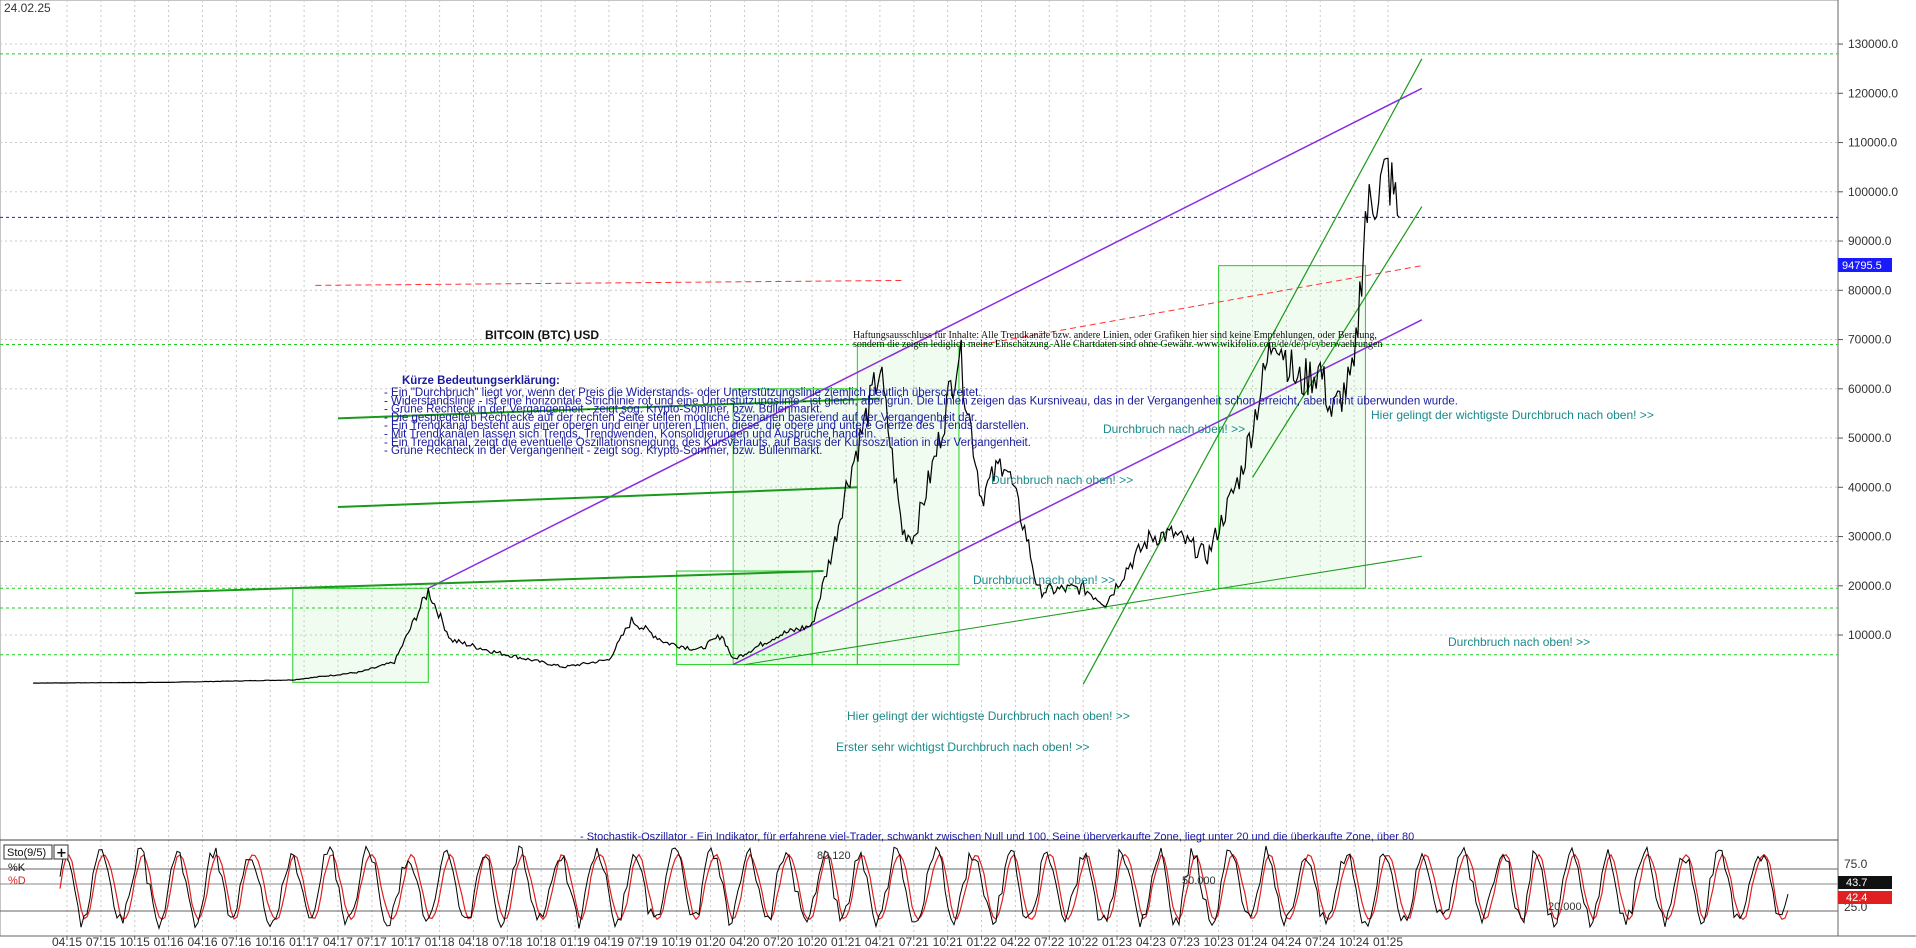 The image size is (1916, 948). I want to click on y-tick-label: 120000.0, so click(1873, 93).